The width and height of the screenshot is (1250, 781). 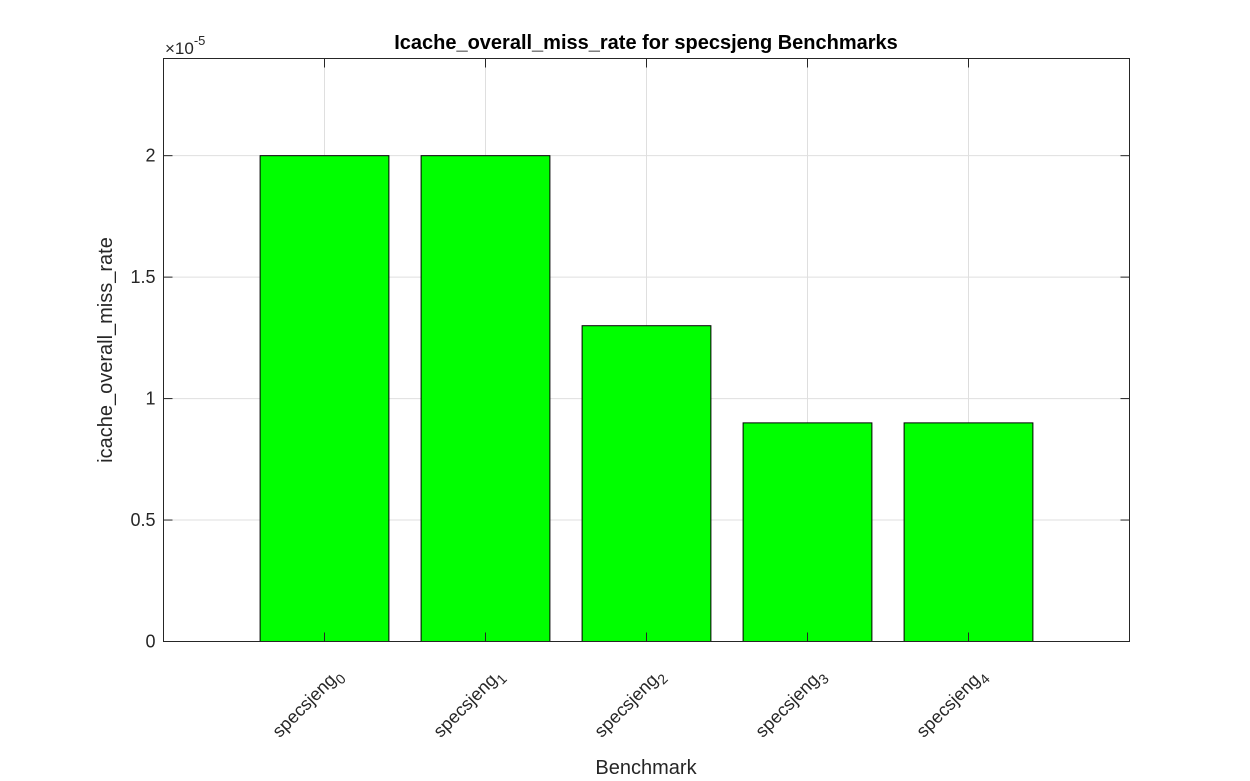 I want to click on x-tick-label: specsjeng4, so click(x=952, y=704).